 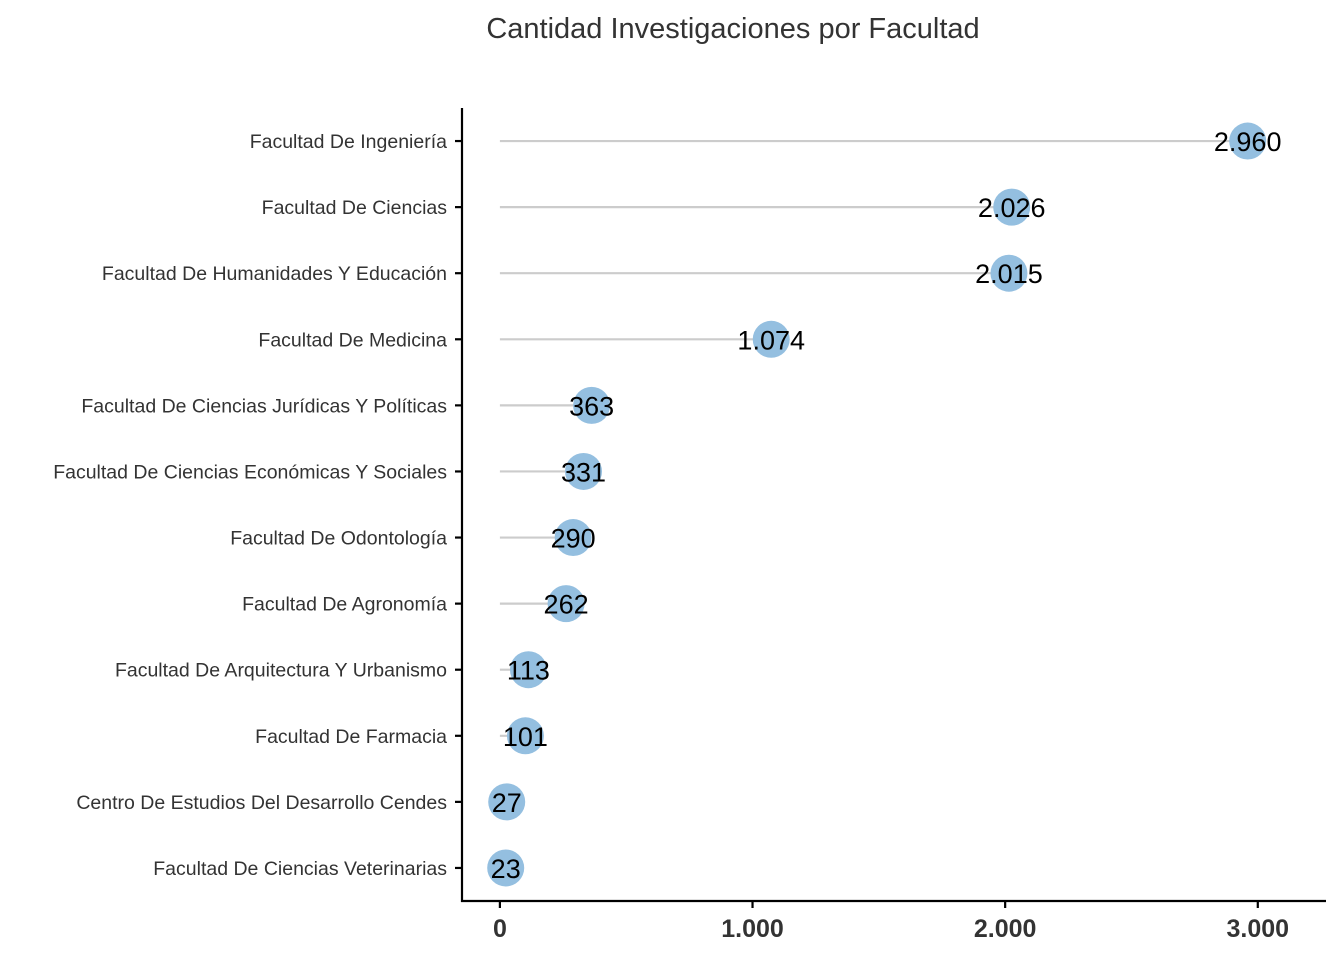 I want to click on data-label: 113, so click(x=528, y=671).